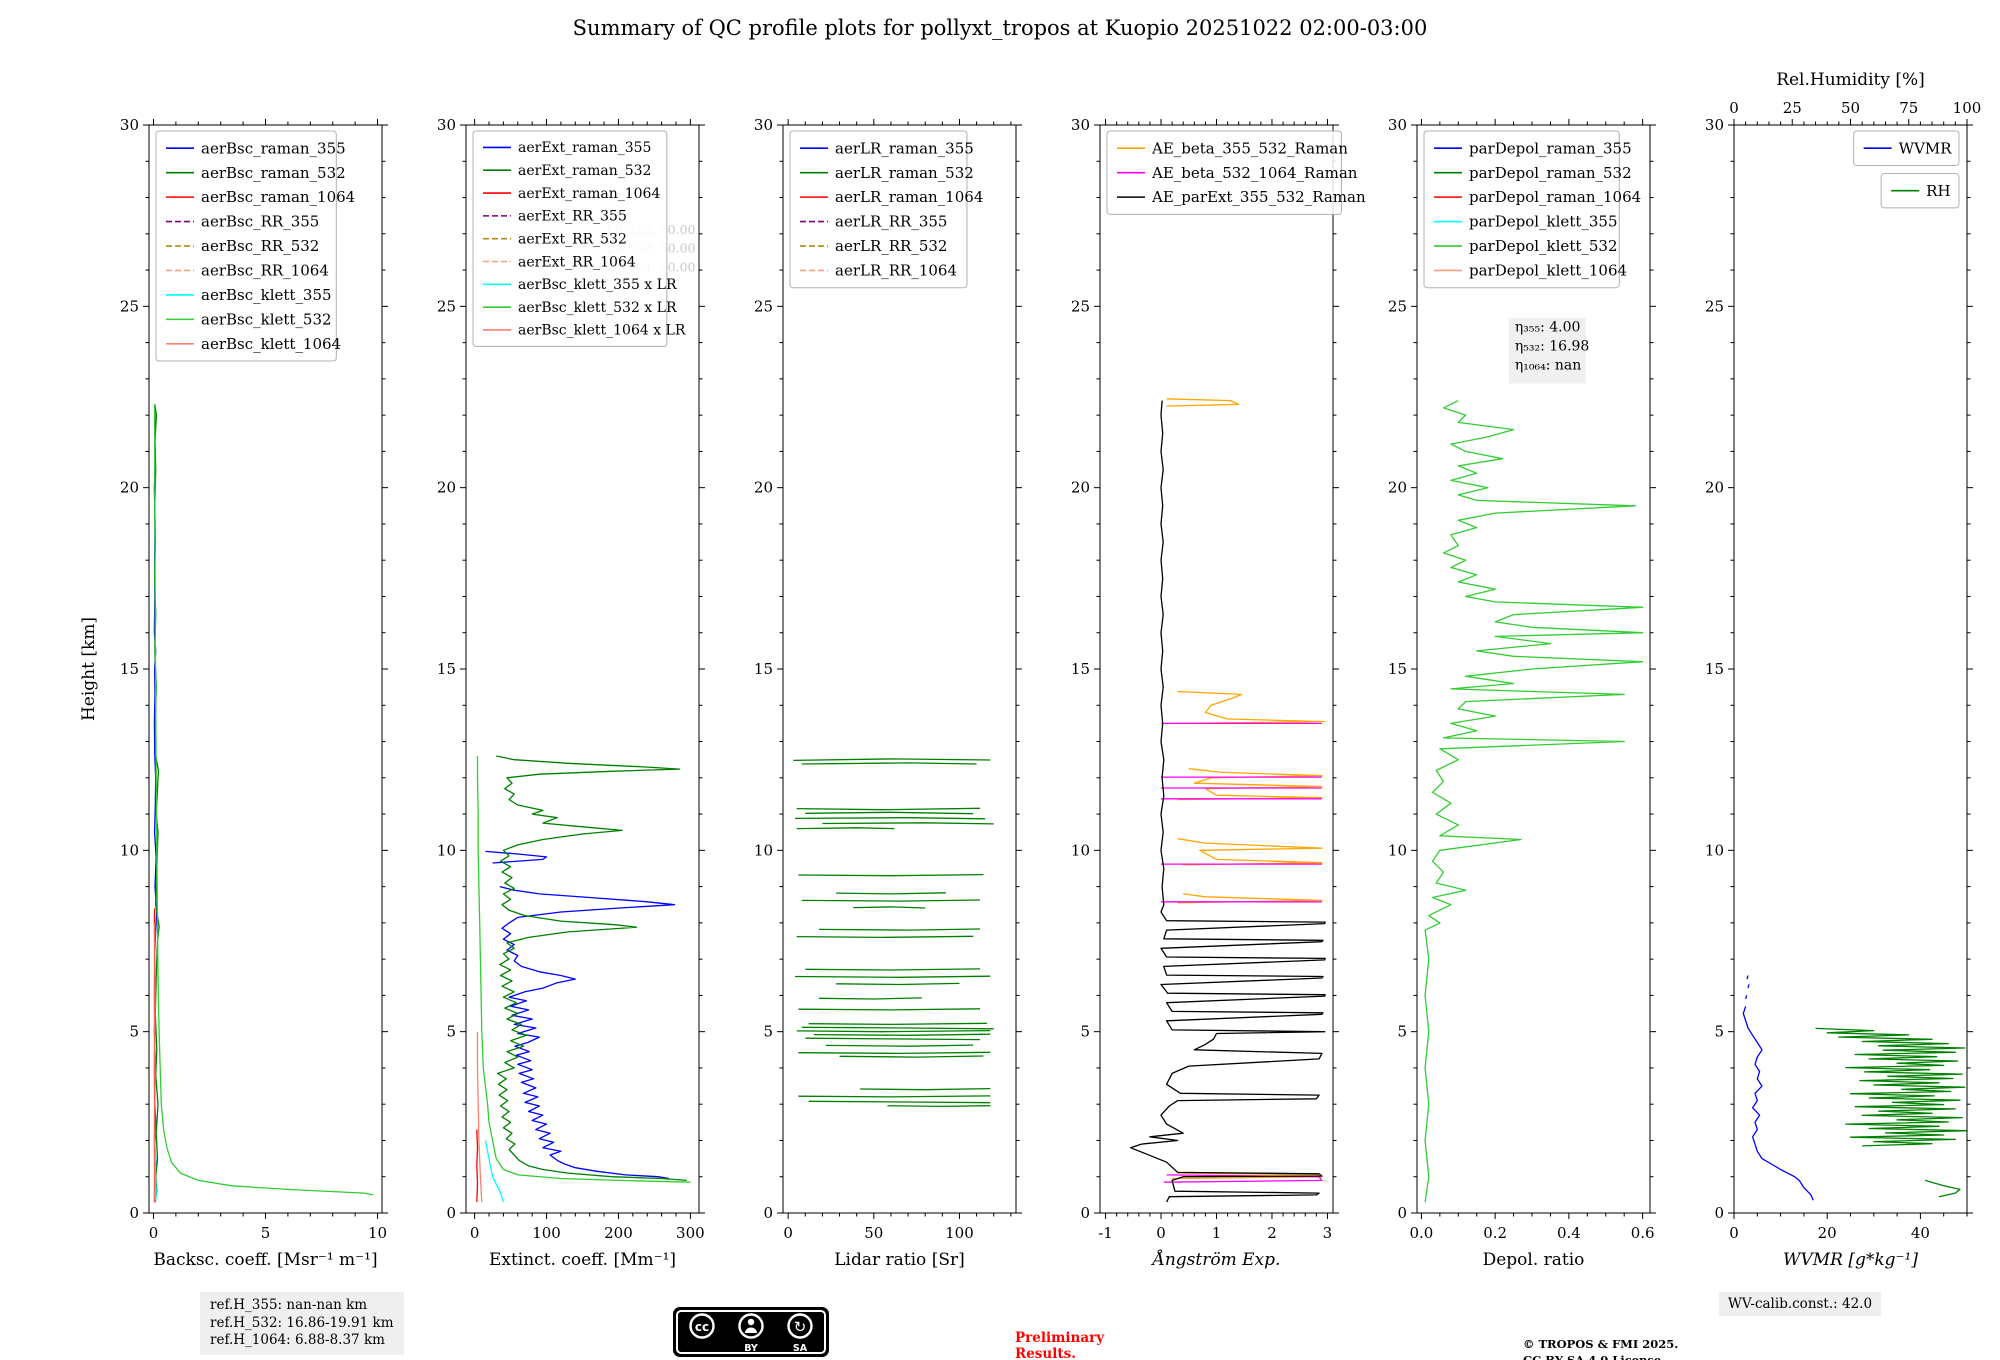 The height and width of the screenshot is (1360, 2000). What do you see at coordinates (577, 262) in the screenshot?
I see `legend-label: aerExt_RR_1064` at bounding box center [577, 262].